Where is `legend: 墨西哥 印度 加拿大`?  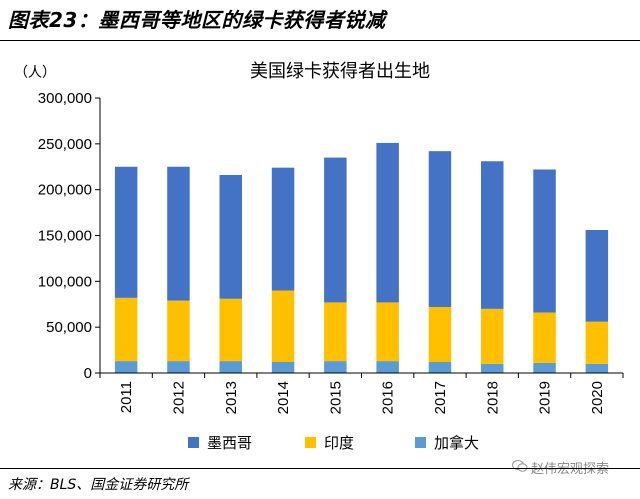
legend: 墨西哥 印度 加拿大 is located at coordinates (320, 443).